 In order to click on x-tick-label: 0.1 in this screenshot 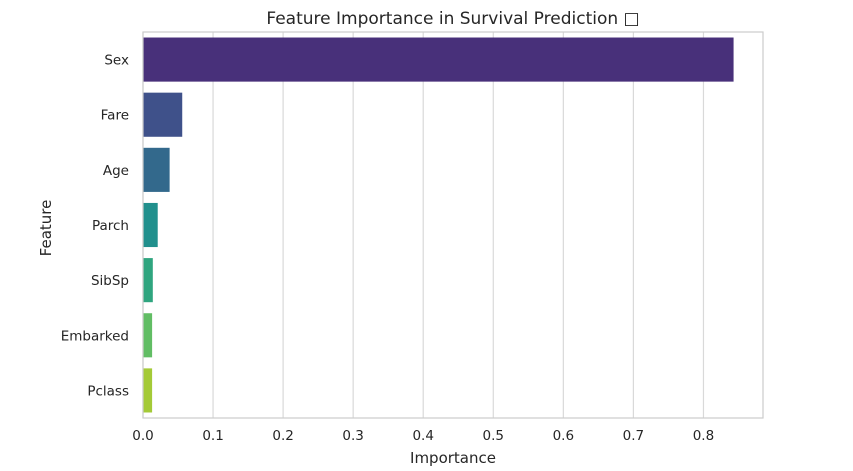, I will do `click(212, 436)`.